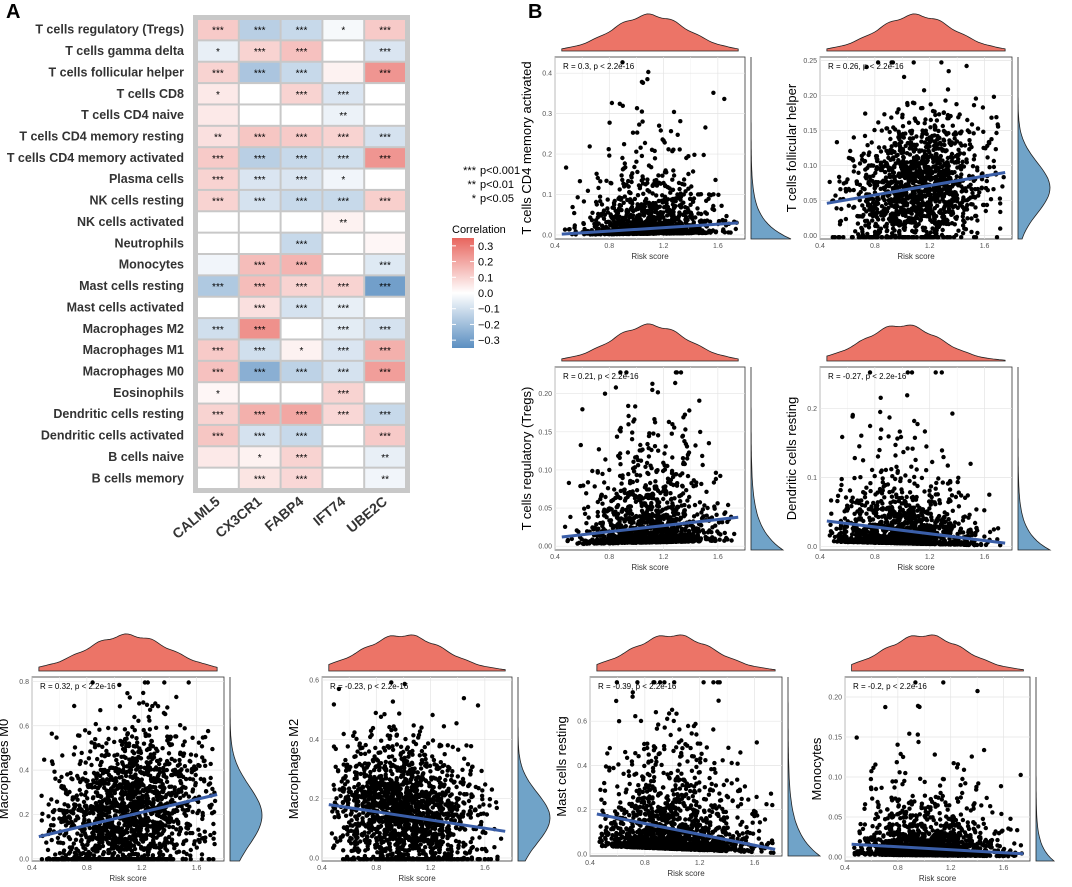 This screenshot has width=1072, height=887. I want to click on heatmap-row-label: NK cells activated, so click(130, 222).